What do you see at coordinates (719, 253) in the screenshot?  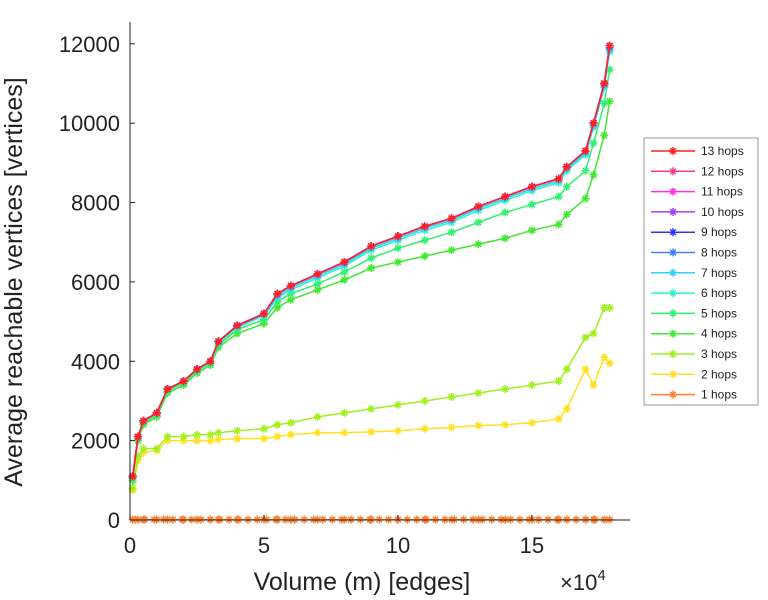 I see `legend-label: 8 hops` at bounding box center [719, 253].